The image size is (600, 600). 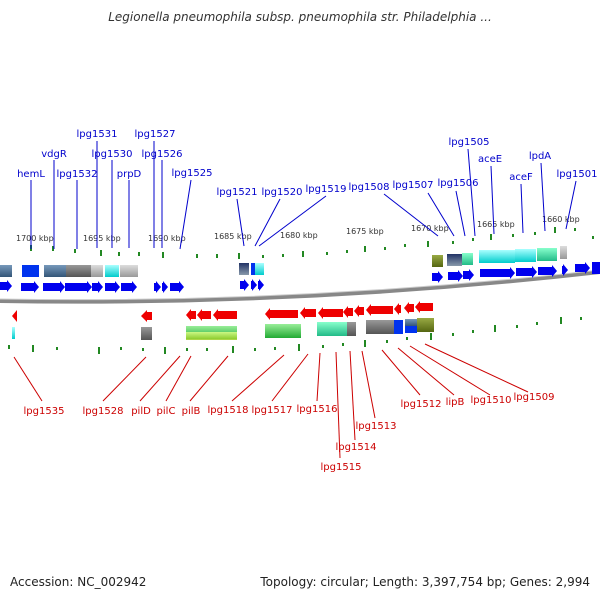 What do you see at coordinates (534, 397) in the screenshot?
I see `gene-label-bottom: lpg1509` at bounding box center [534, 397].